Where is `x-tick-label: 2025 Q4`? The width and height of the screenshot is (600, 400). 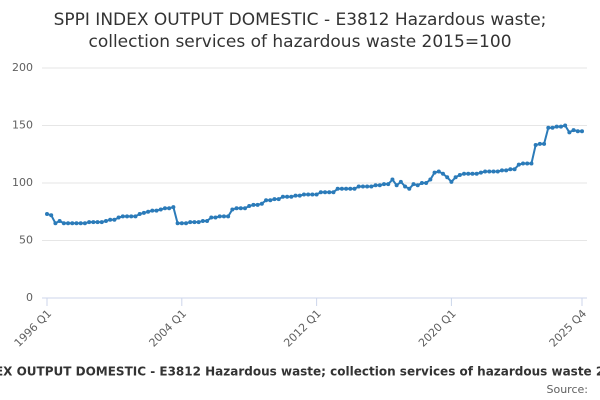
x-tick-label: 2025 Q4 is located at coordinates (568, 328).